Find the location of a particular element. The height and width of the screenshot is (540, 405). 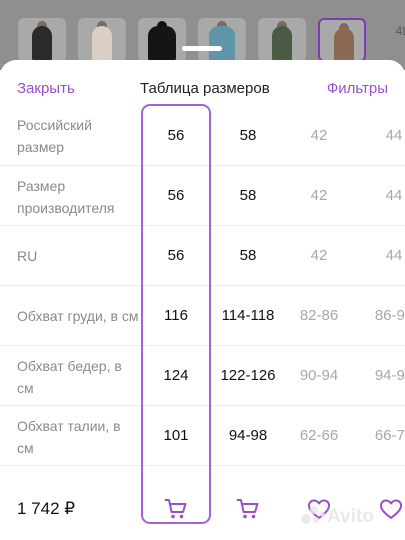

sheet-footer: 1 742 ₽ is located at coordinates (202, 505).